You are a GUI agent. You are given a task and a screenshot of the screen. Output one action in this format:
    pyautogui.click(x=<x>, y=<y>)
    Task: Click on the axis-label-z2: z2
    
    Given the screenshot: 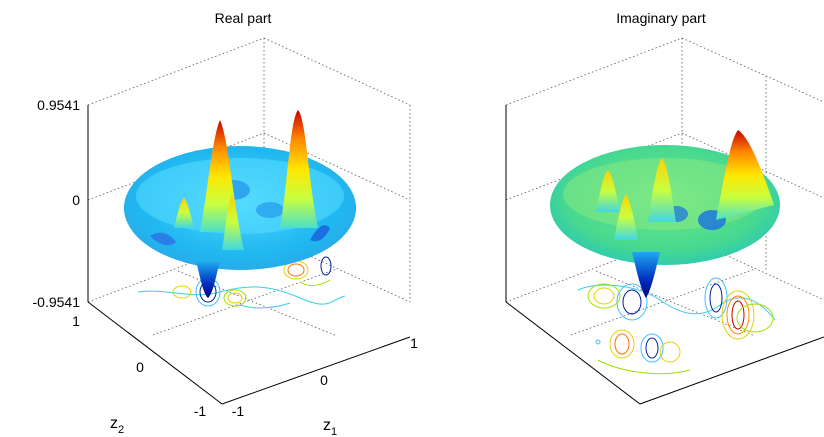 What is the action you would take?
    pyautogui.click(x=117, y=425)
    